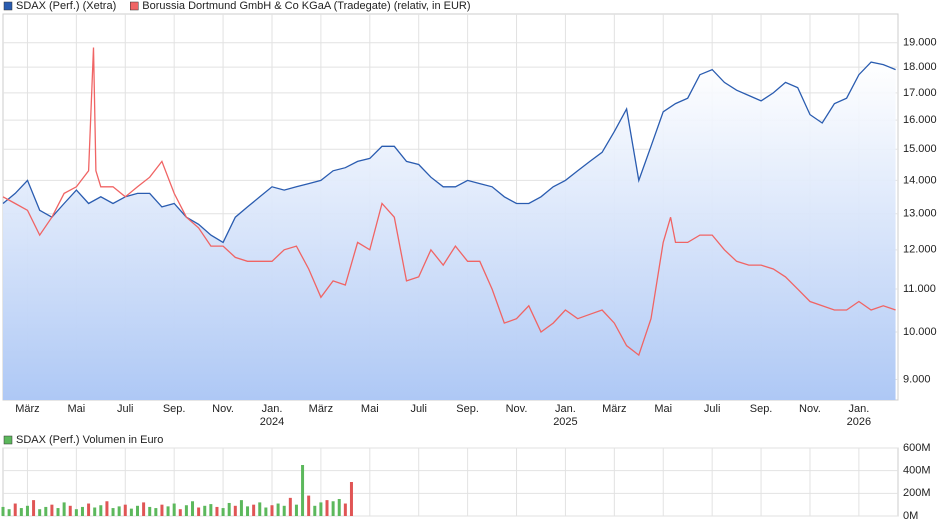  I want to click on y-tick-label: 13.000, so click(920, 214).